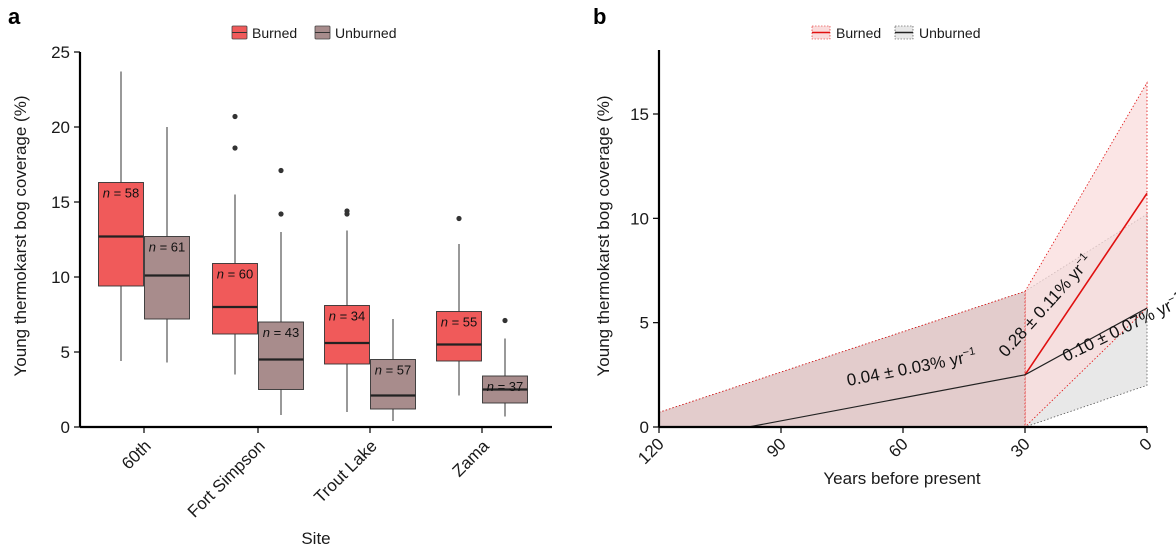 The width and height of the screenshot is (1176, 547). What do you see at coordinates (121, 193) in the screenshot?
I see `box-n-label: n = 58` at bounding box center [121, 193].